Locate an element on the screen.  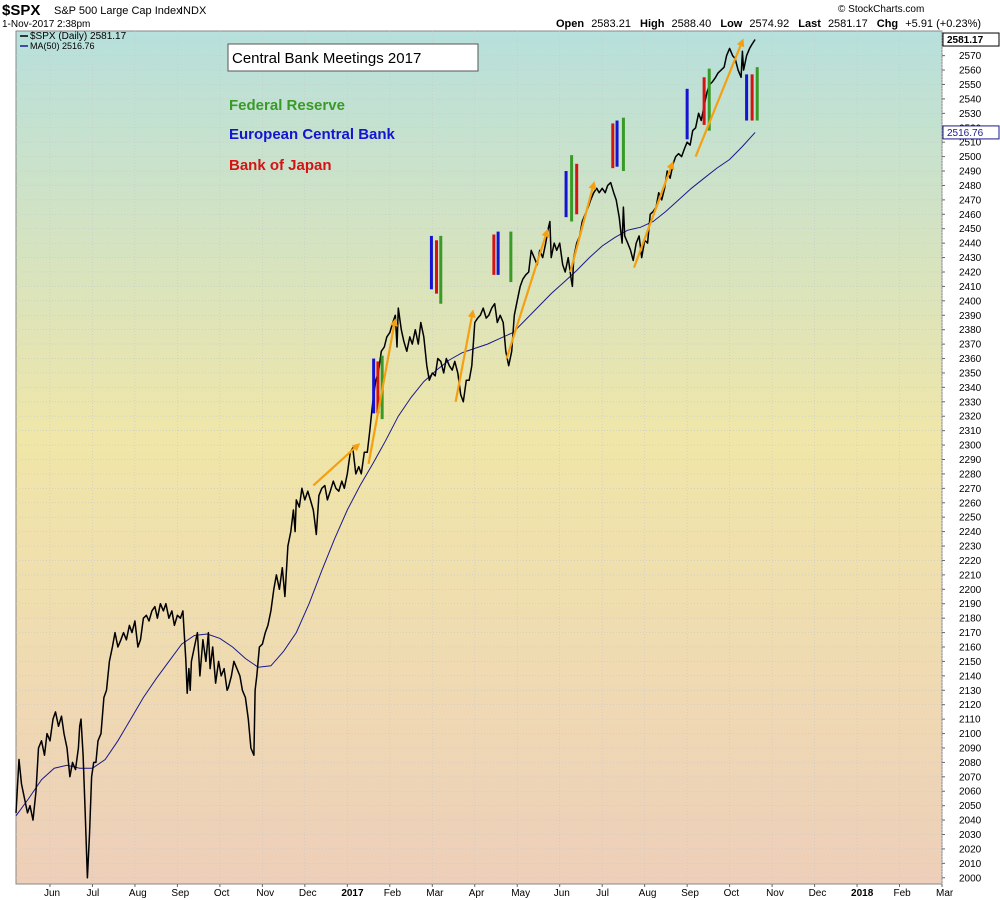
x-tick-label: May is located at coordinates (520, 893).